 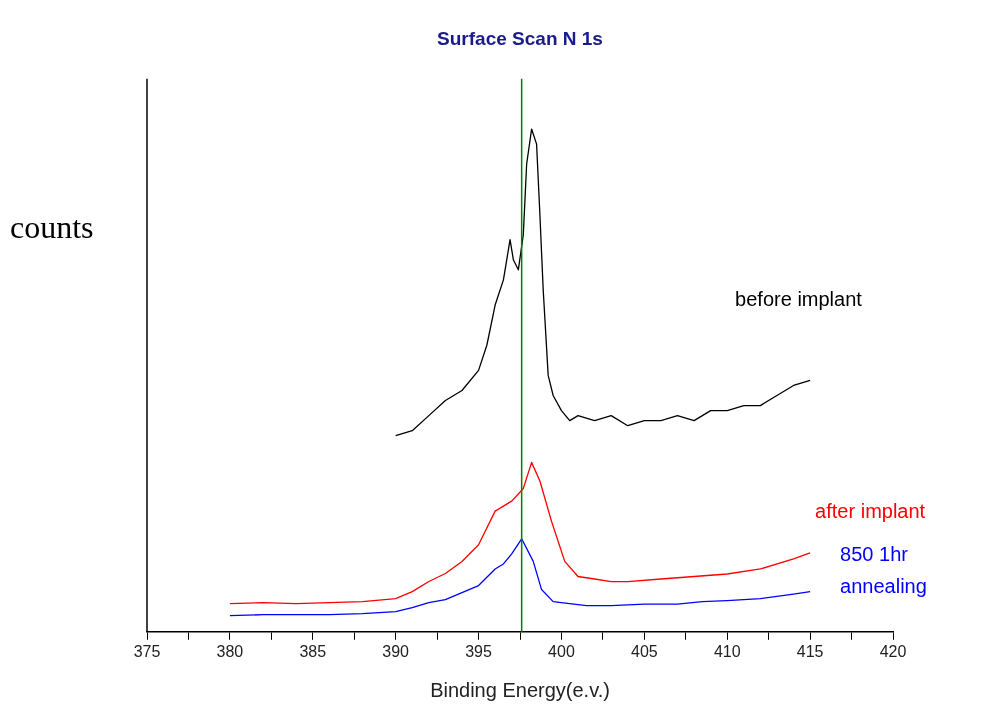 I want to click on x-tick-label: 405, so click(x=644, y=651).